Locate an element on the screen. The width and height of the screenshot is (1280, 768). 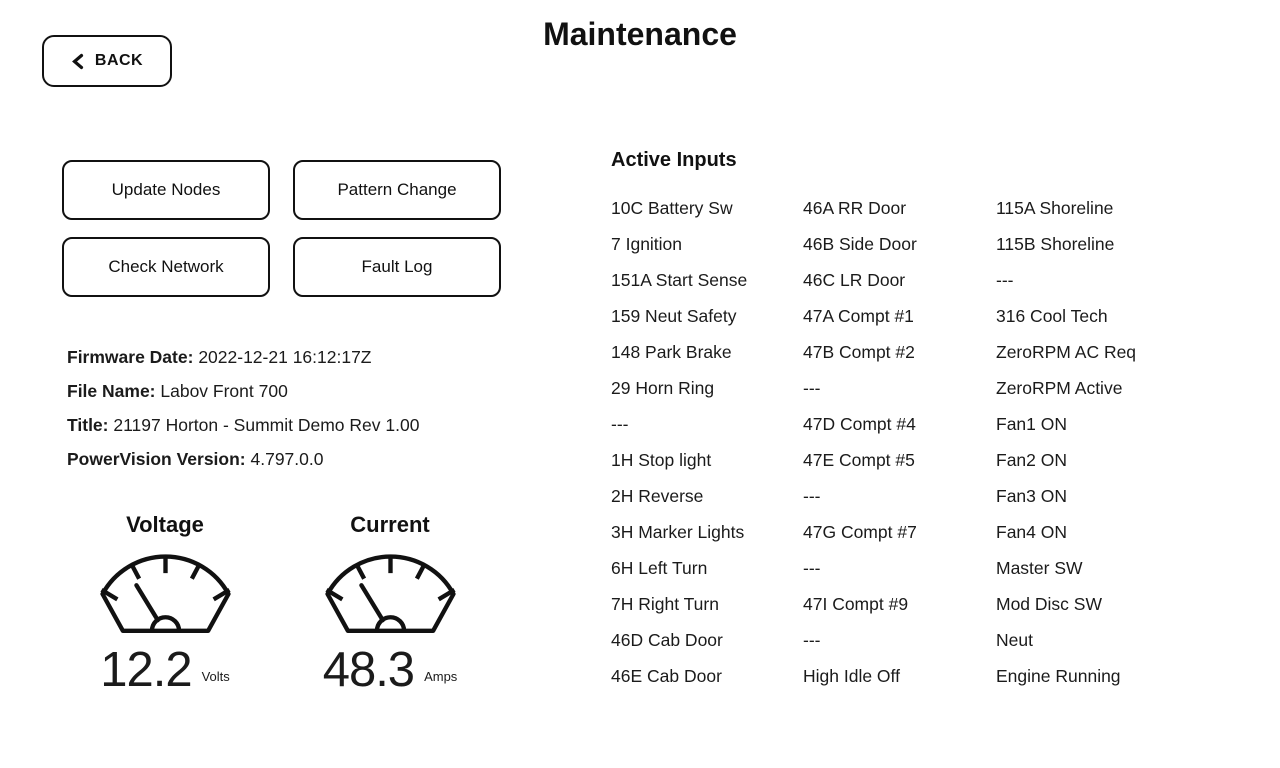
input-item: 159 Neut Safety is located at coordinates (674, 315).